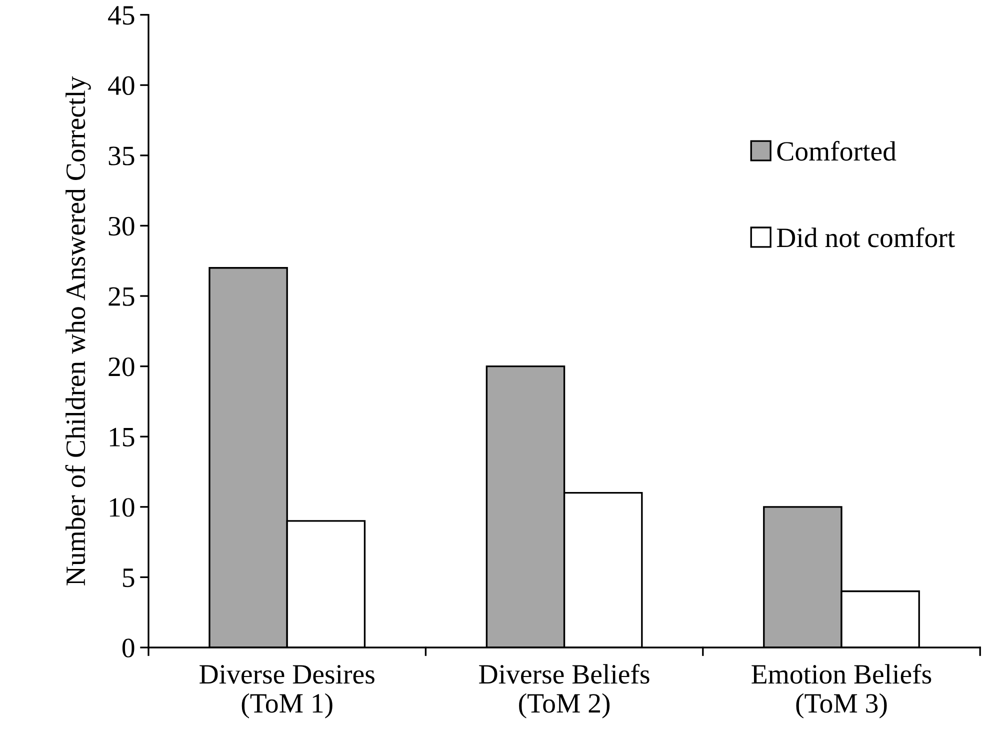 The height and width of the screenshot is (740, 990). What do you see at coordinates (121, 296) in the screenshot?
I see `y-tick-label: 25` at bounding box center [121, 296].